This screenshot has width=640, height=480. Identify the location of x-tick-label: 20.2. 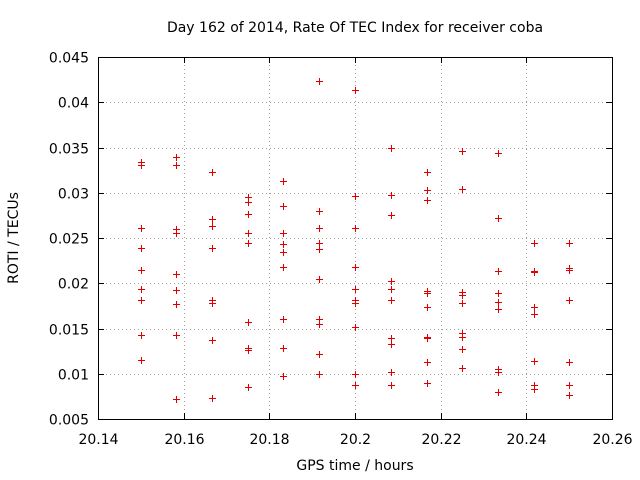
(355, 440).